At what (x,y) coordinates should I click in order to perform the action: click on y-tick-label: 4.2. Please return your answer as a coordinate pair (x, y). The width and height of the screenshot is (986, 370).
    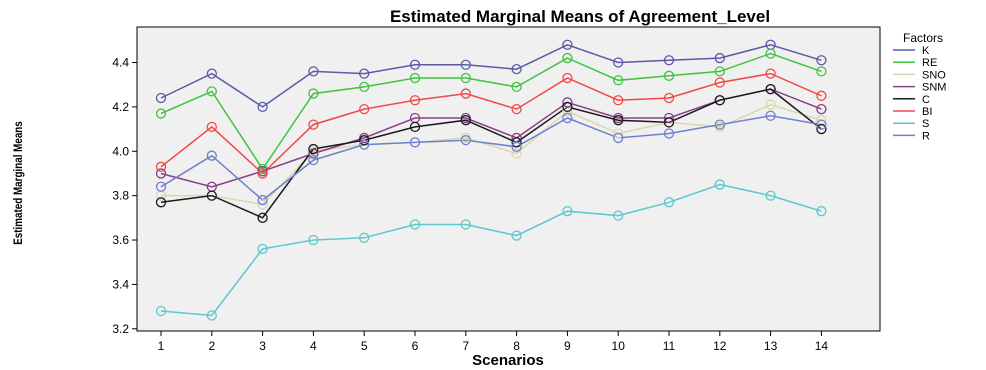
    Looking at the image, I should click on (120, 107).